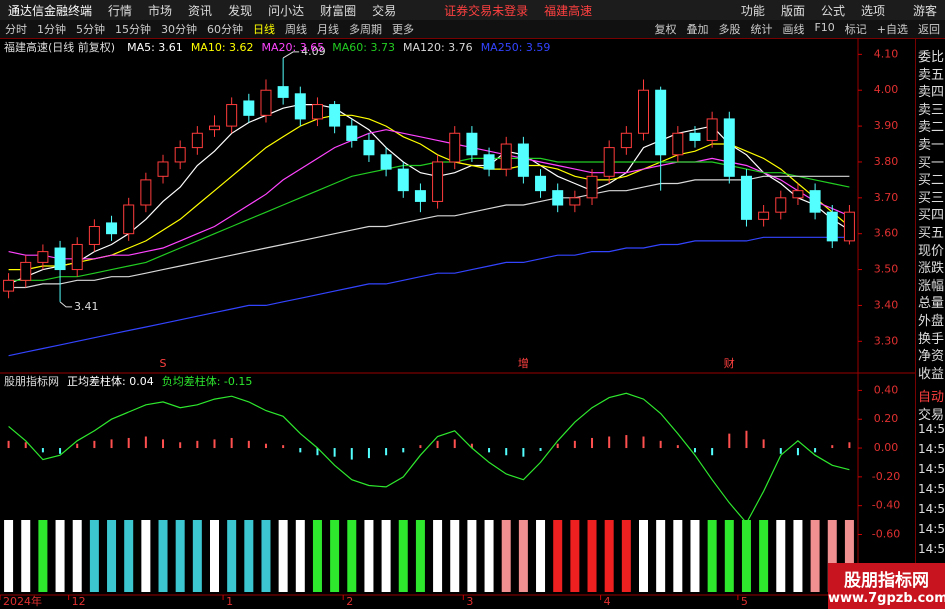 This screenshot has height=609, width=945. What do you see at coordinates (924, 10) in the screenshot?
I see `user: 游客` at bounding box center [924, 10].